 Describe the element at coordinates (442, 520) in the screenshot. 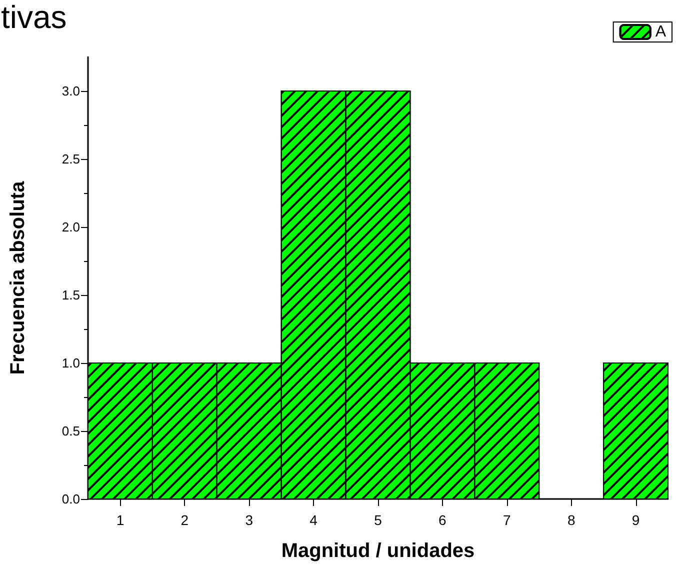

I see `x-tick-label: 6` at that location.